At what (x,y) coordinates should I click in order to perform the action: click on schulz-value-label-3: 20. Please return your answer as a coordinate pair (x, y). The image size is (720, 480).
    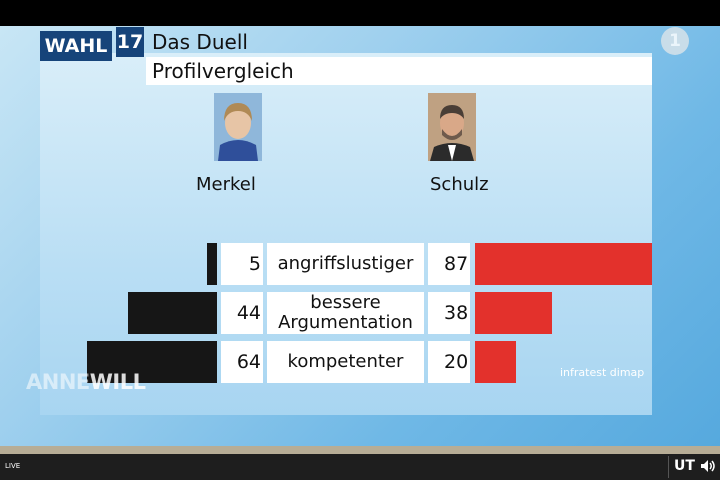
    Looking at the image, I should click on (456, 362).